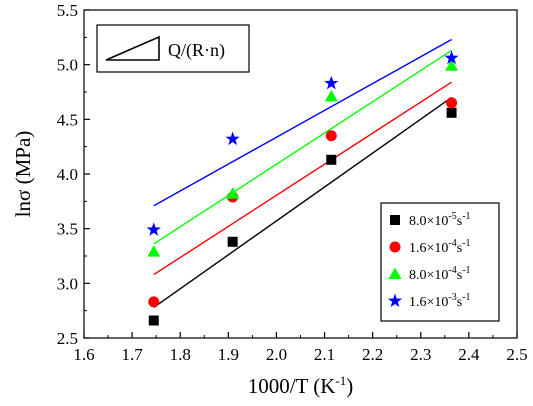 This screenshot has height=406, width=533. Describe the element at coordinates (67, 174) in the screenshot. I see `y-tick-label: 4.0` at that location.